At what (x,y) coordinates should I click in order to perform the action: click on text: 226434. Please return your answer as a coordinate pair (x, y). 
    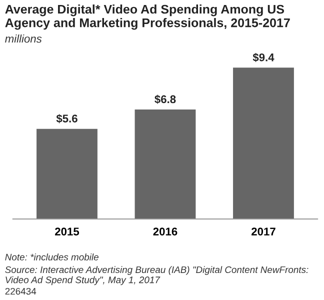
    Looking at the image, I should click on (20, 291).